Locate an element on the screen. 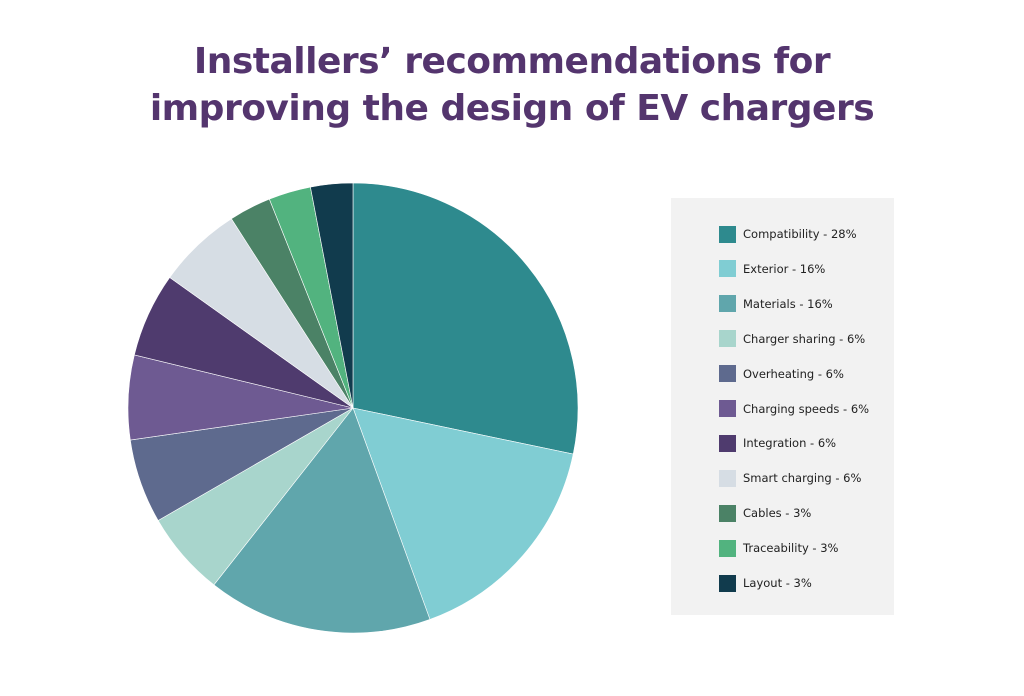 The width and height of the screenshot is (1024, 696). pie-slice-exterior is located at coordinates (463, 513).